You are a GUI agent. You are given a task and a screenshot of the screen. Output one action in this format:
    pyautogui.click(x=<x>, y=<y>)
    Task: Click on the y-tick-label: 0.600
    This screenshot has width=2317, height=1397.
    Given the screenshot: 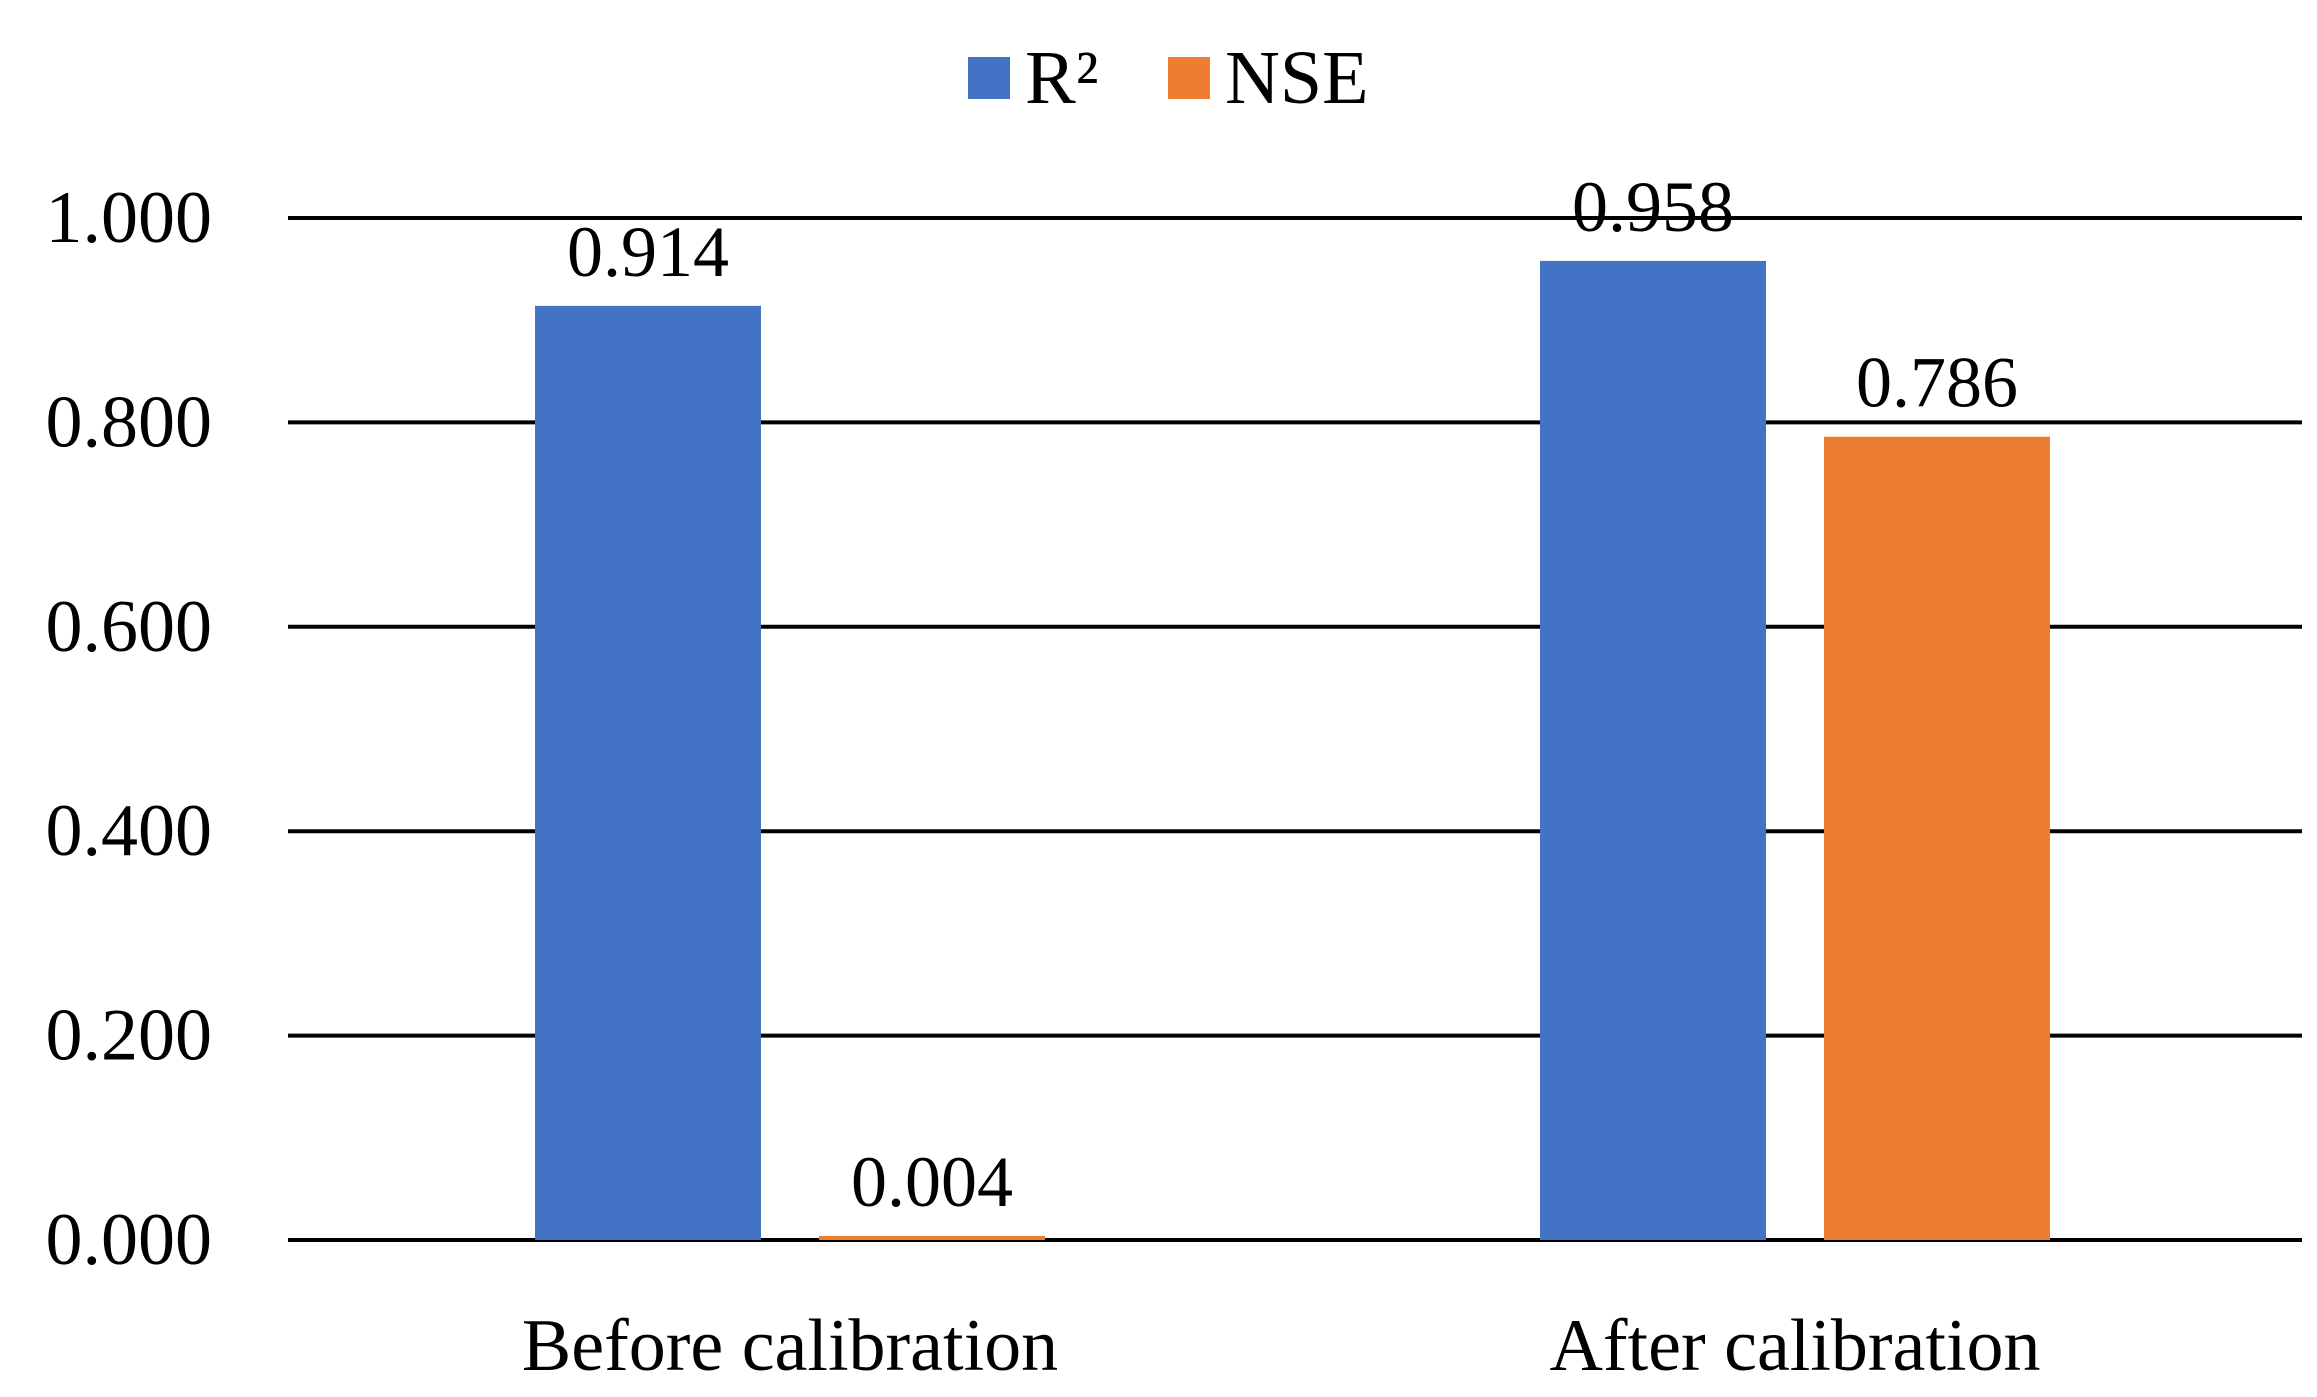 What is the action you would take?
    pyautogui.click(x=129, y=627)
    